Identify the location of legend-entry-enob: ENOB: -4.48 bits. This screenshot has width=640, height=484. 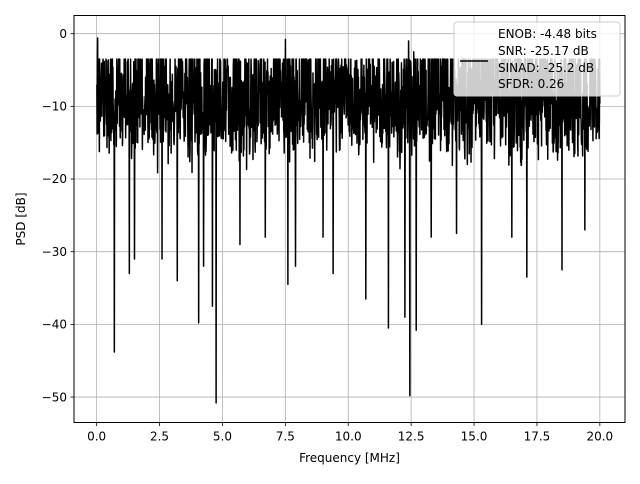
(547, 34).